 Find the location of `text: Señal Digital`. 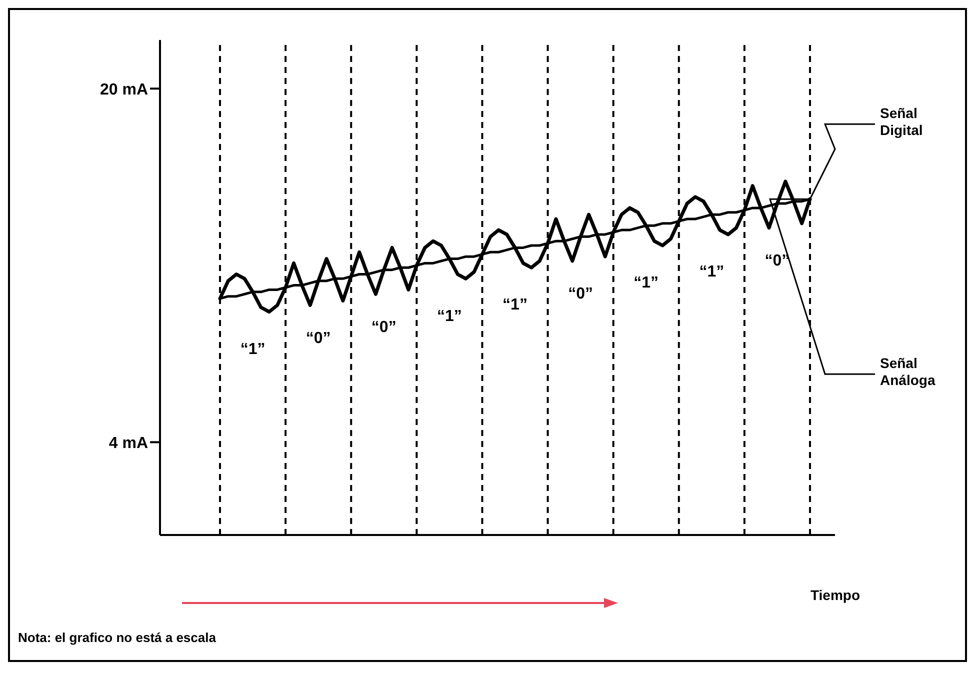

text: Señal Digital is located at coordinates (901, 121).